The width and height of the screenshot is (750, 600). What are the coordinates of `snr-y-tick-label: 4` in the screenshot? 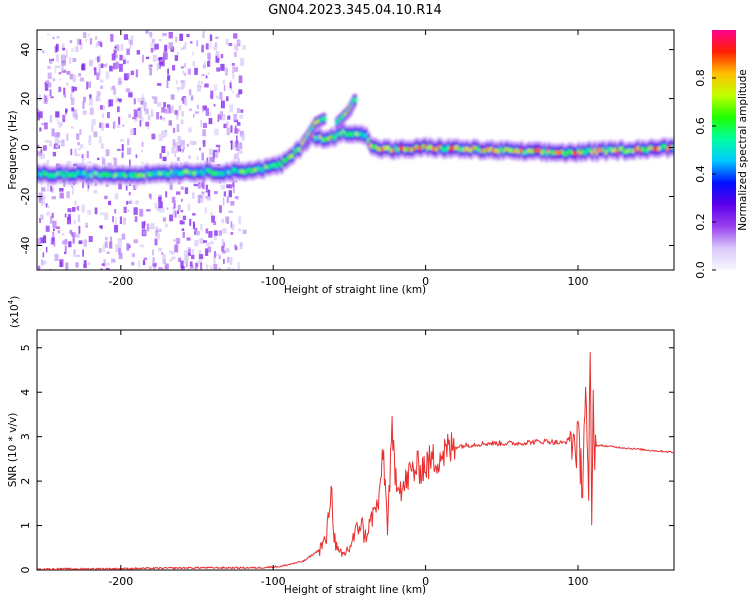 It's located at (25, 392).